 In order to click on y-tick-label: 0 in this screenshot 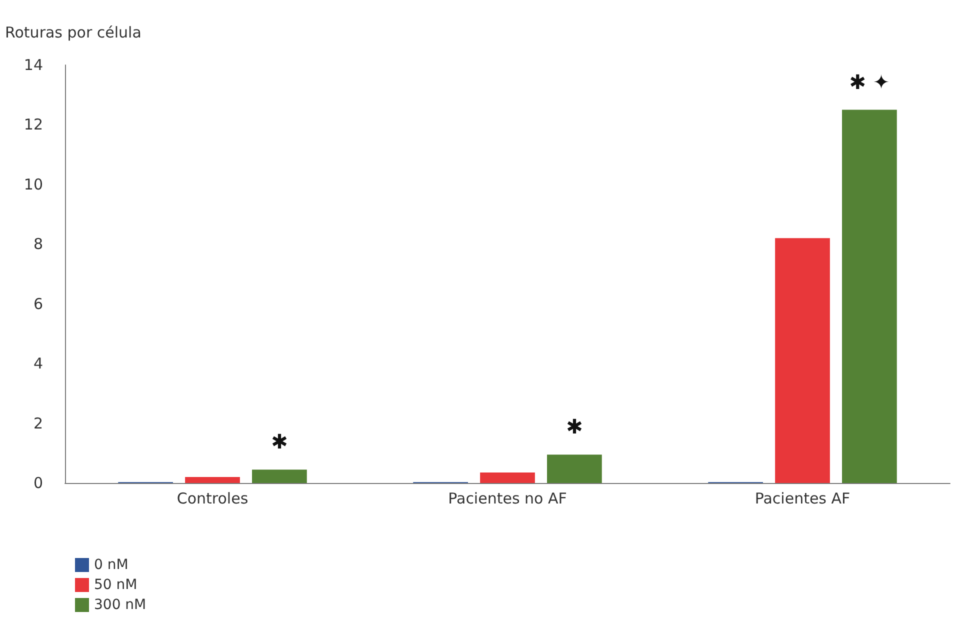, I will do `click(38, 483)`.